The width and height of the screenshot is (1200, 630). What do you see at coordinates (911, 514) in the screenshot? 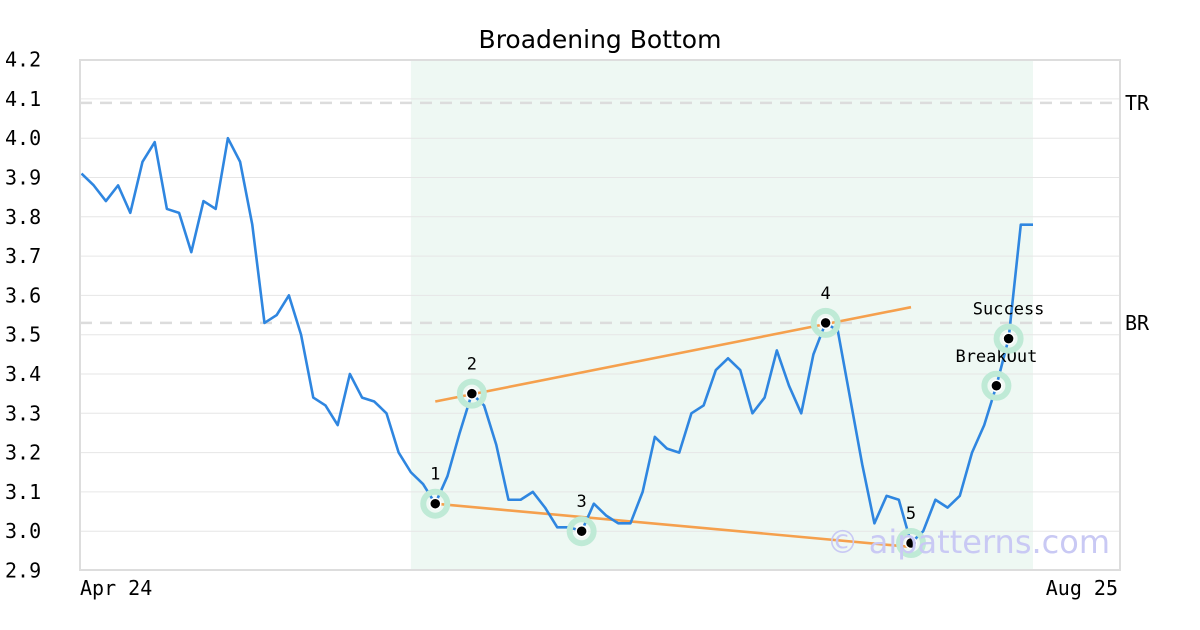
I see `point-label: 5` at bounding box center [911, 514].